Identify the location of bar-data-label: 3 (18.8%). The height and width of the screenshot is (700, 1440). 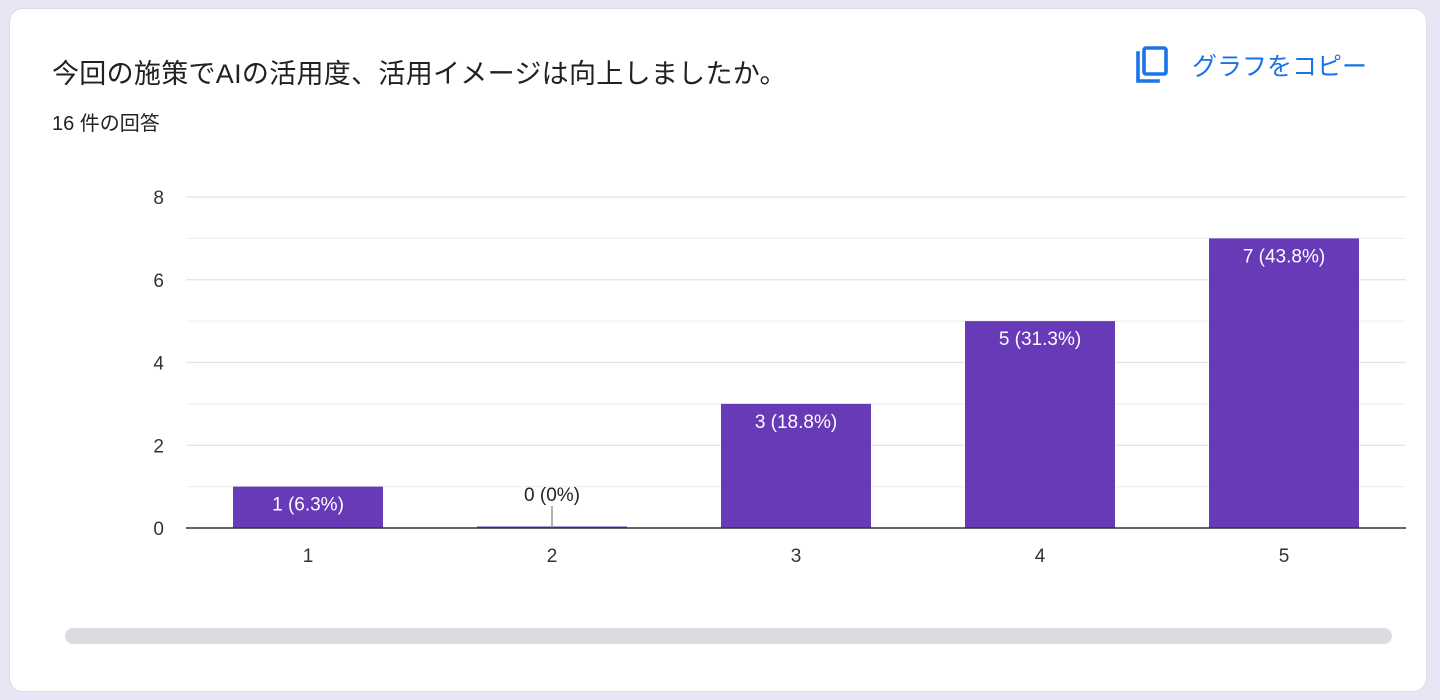
(796, 422).